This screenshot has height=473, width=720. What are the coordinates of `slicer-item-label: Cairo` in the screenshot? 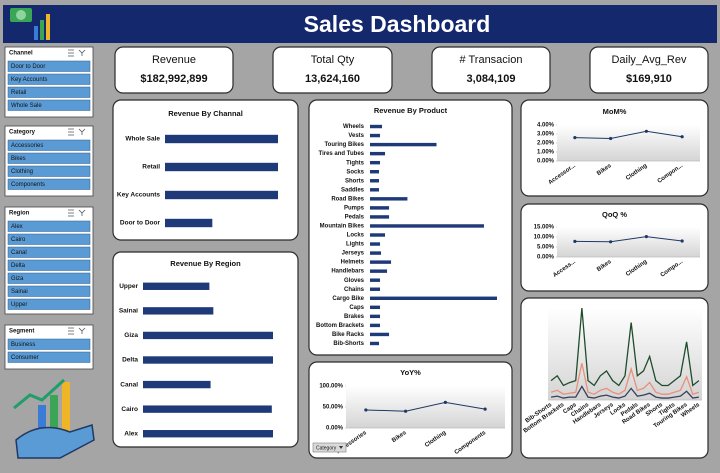 It's located at (18, 240).